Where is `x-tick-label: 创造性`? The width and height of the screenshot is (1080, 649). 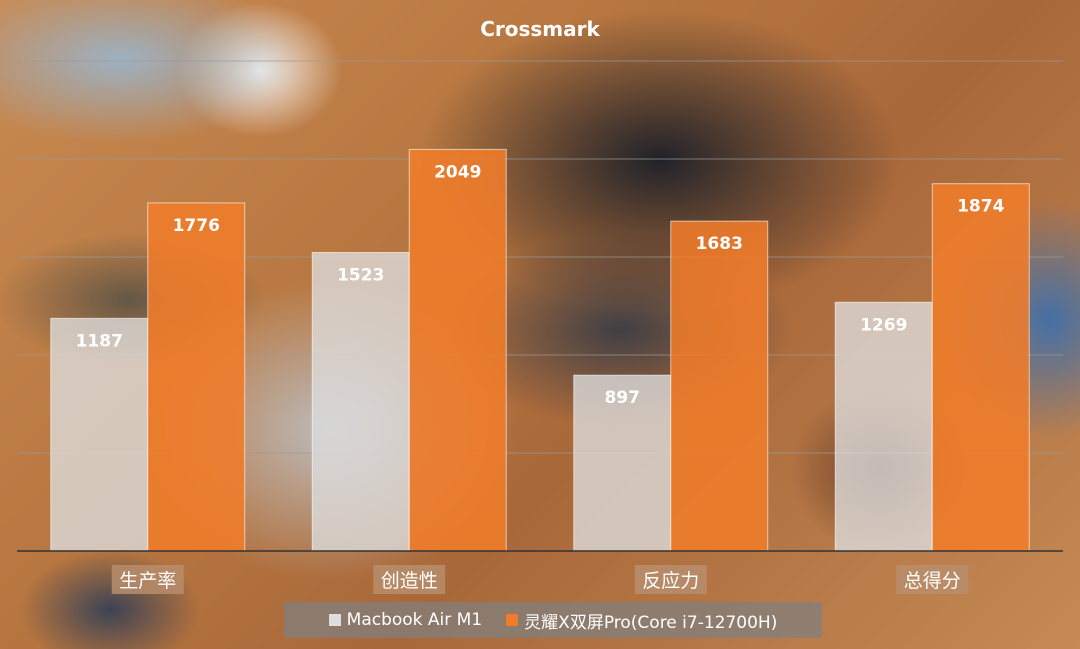 x-tick-label: 创造性 is located at coordinates (409, 581).